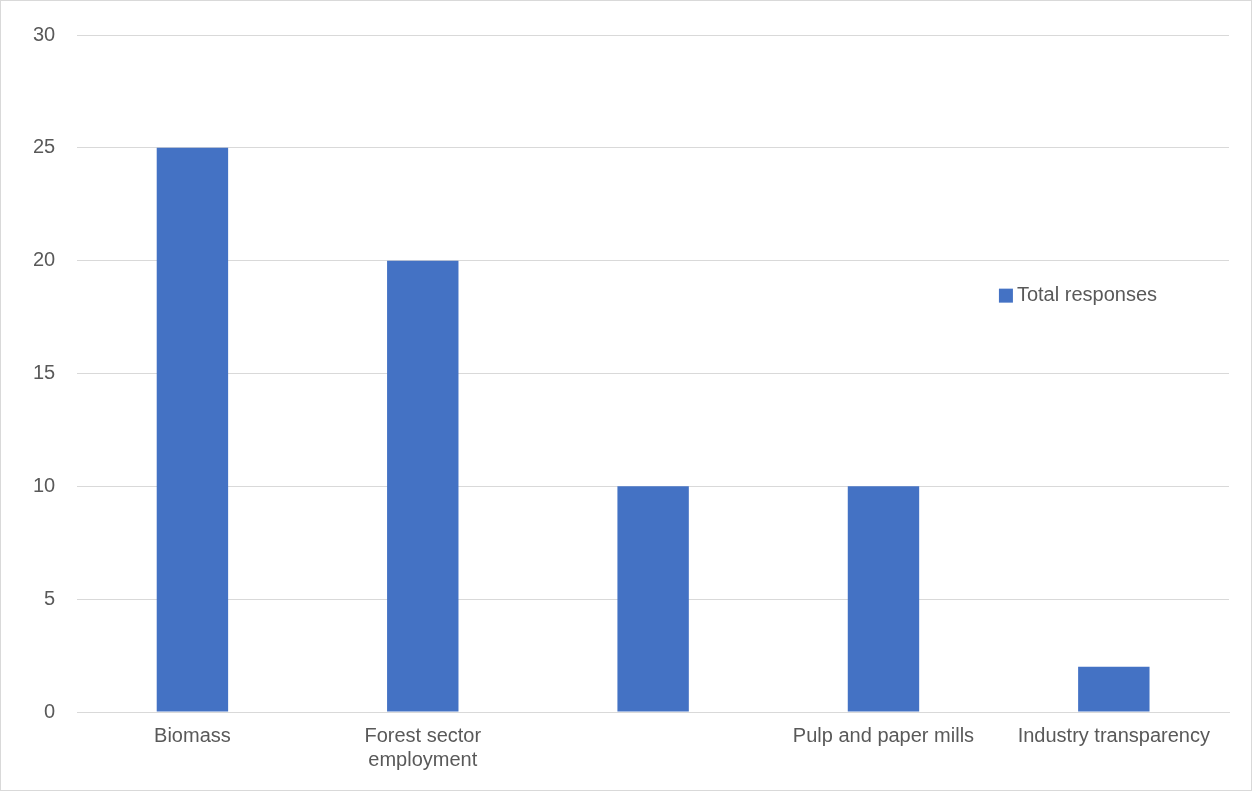 This screenshot has width=1252, height=791. I want to click on y-tick-label: 25, so click(44, 146).